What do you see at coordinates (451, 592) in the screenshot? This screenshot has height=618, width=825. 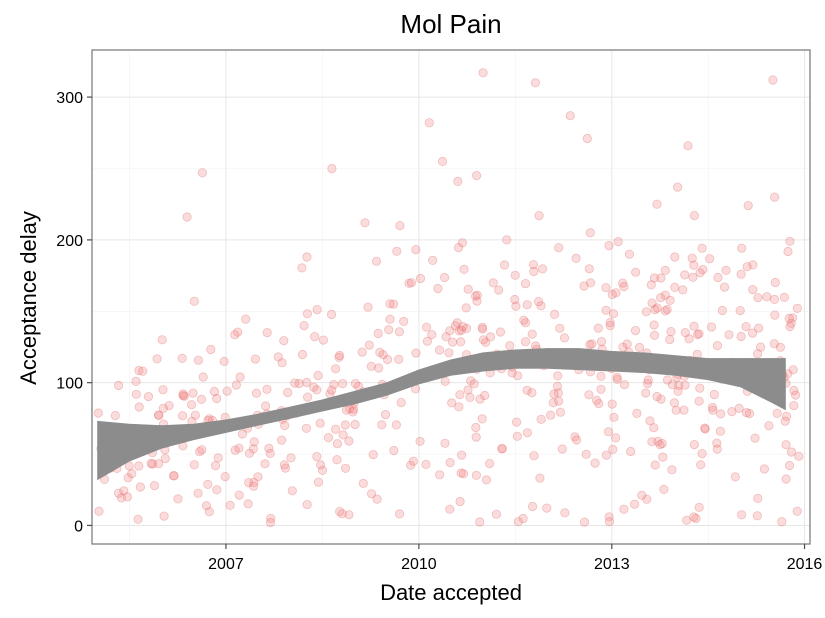 I see `x-axis-label: Date accepted` at bounding box center [451, 592].